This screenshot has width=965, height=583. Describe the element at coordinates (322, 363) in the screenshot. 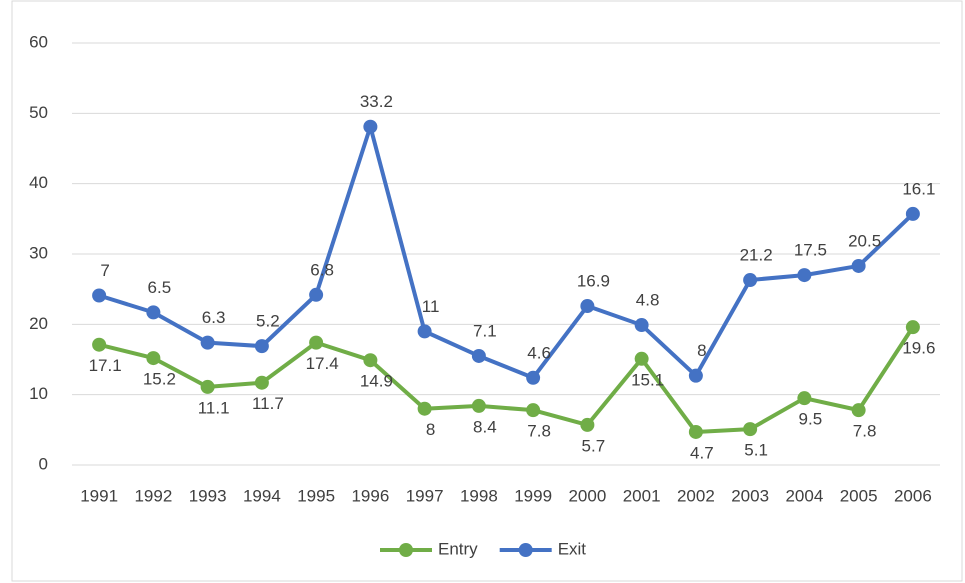

I see `data-label: 17.4` at that location.